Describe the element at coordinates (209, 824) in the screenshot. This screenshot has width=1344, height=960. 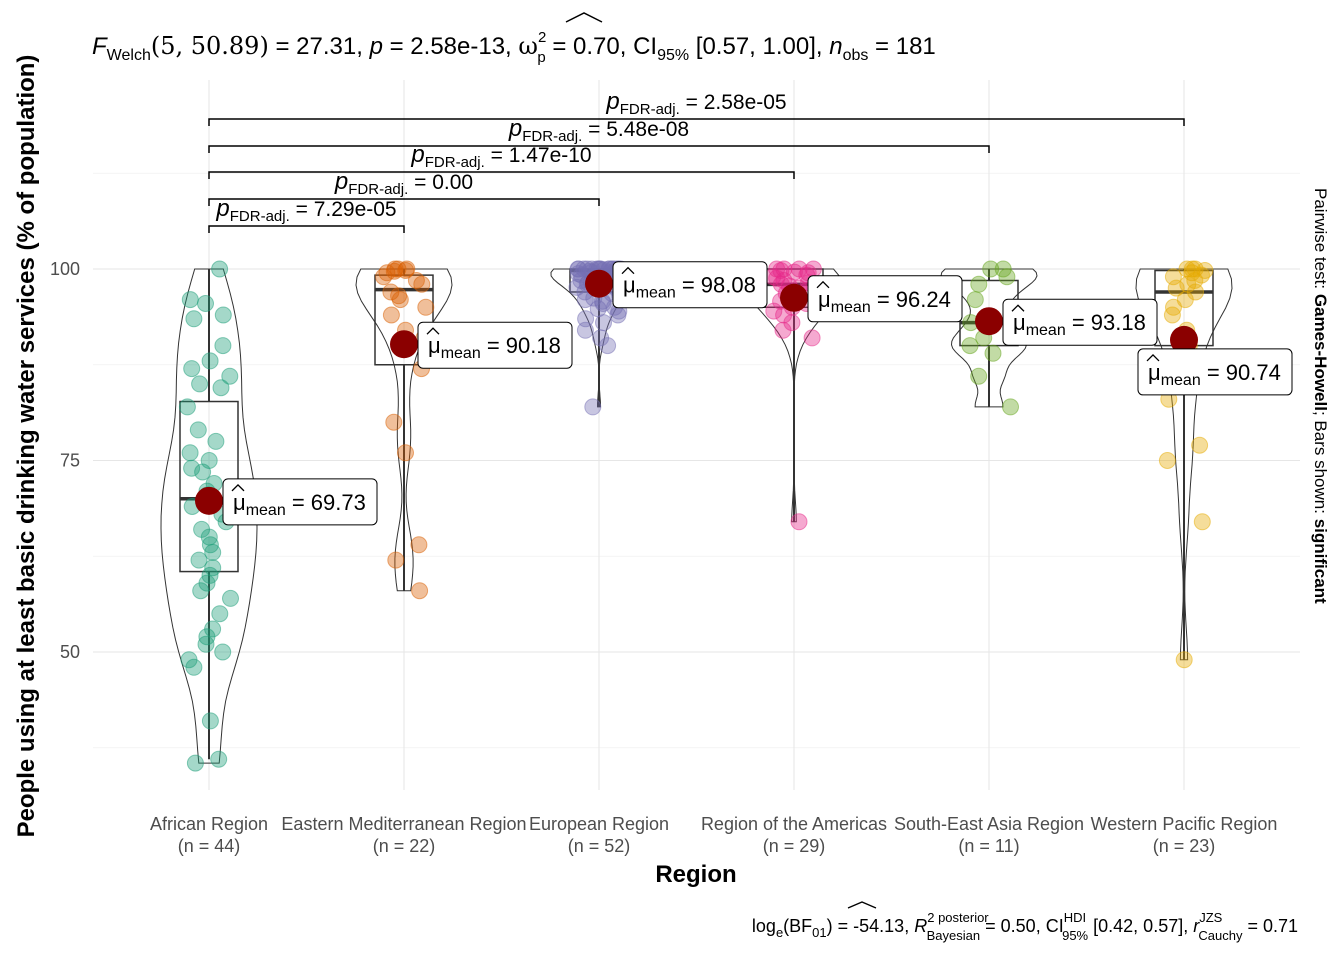
I see `x-tick-label: African Region` at that location.